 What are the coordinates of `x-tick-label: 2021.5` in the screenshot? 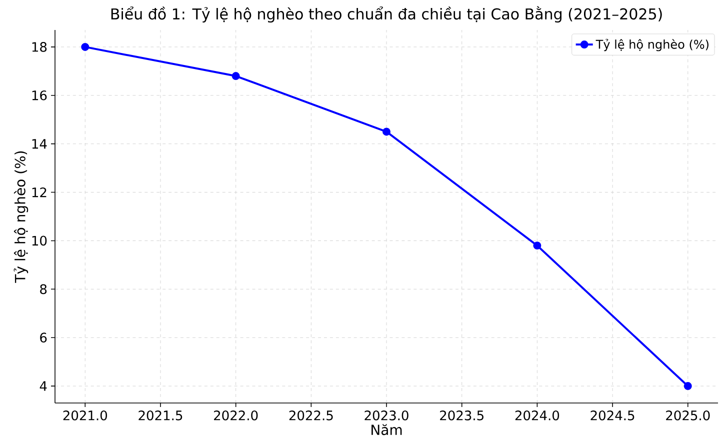 It's located at (160, 415).